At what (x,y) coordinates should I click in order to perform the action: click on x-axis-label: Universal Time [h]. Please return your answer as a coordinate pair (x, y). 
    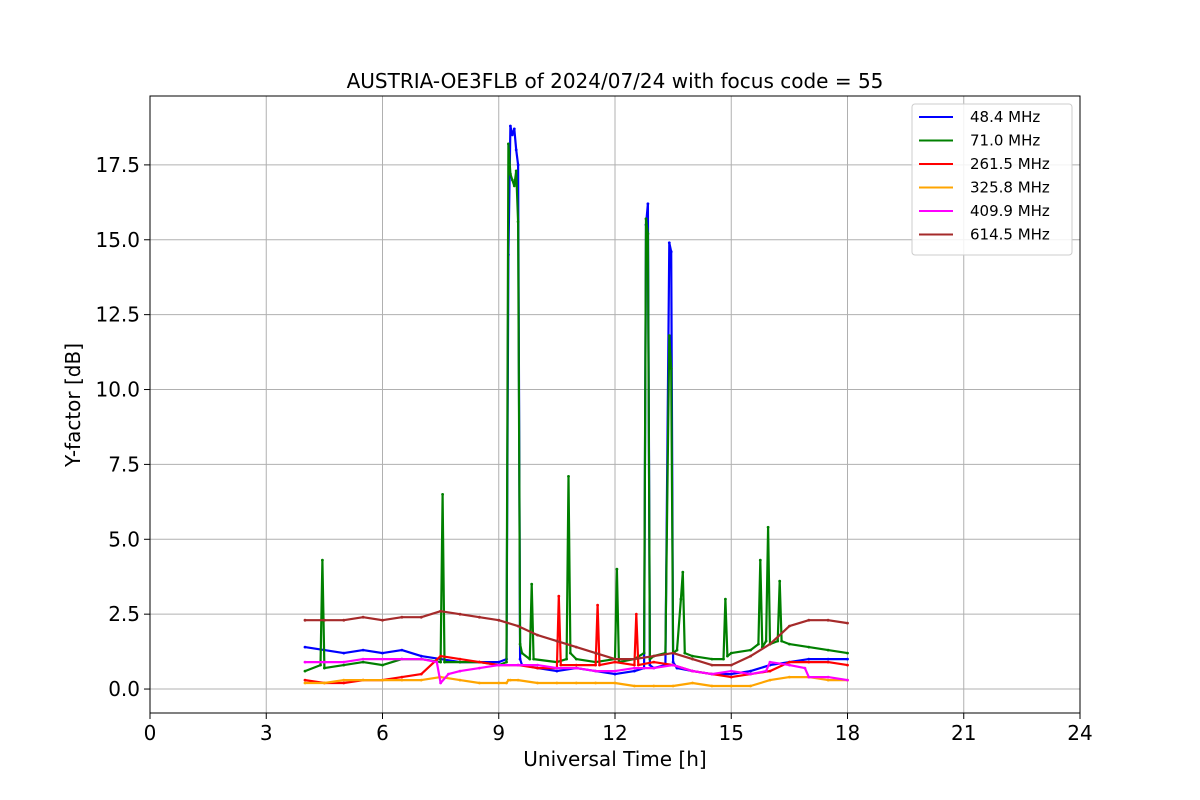
    Looking at the image, I should click on (614, 759).